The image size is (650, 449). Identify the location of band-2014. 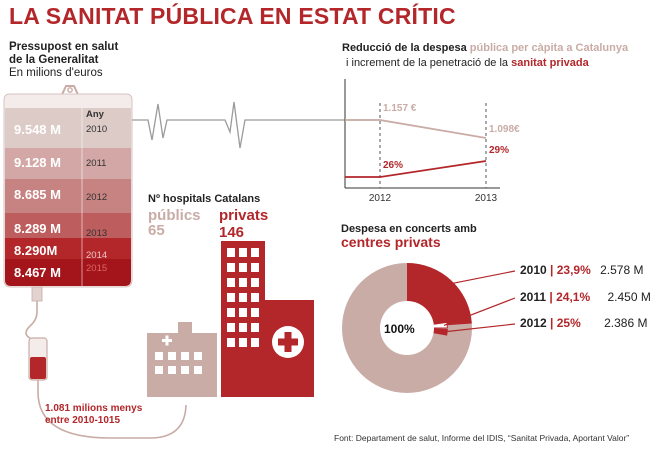
(68, 248).